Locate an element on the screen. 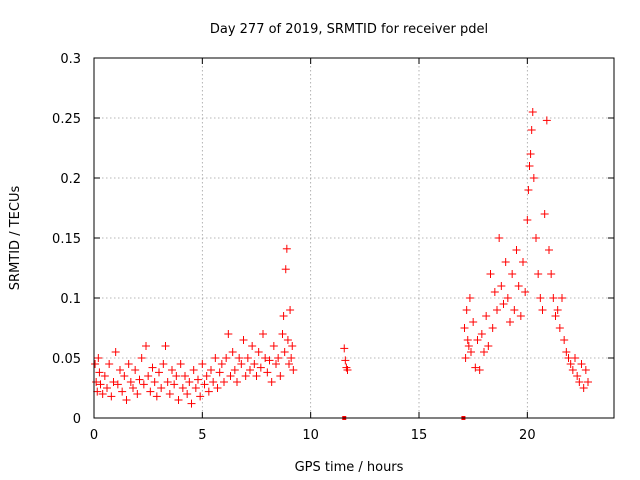 The image size is (640, 480). x-tick-label: 15 is located at coordinates (419, 435).